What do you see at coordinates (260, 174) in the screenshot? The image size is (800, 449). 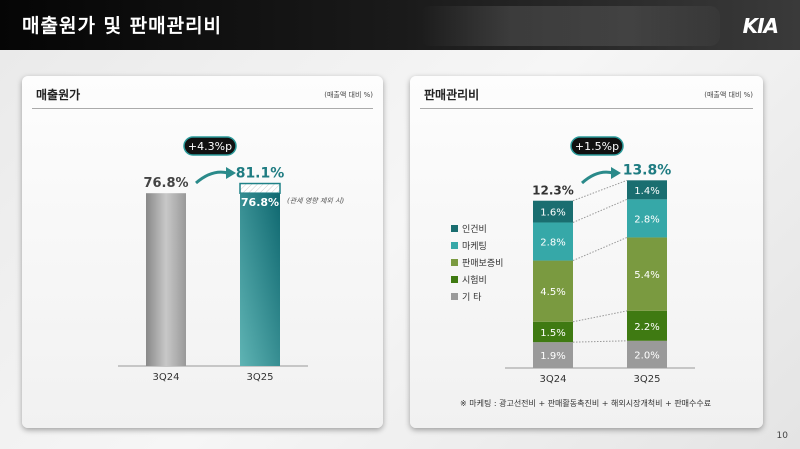 I see `bar-label: 81.1%` at bounding box center [260, 174].